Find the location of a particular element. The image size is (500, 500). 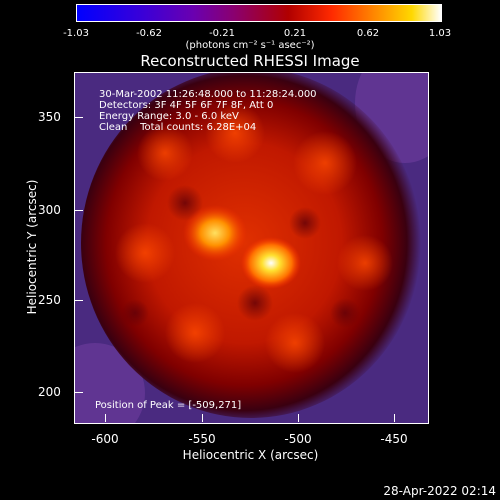

x-tick-label: -550 is located at coordinates (202, 439).